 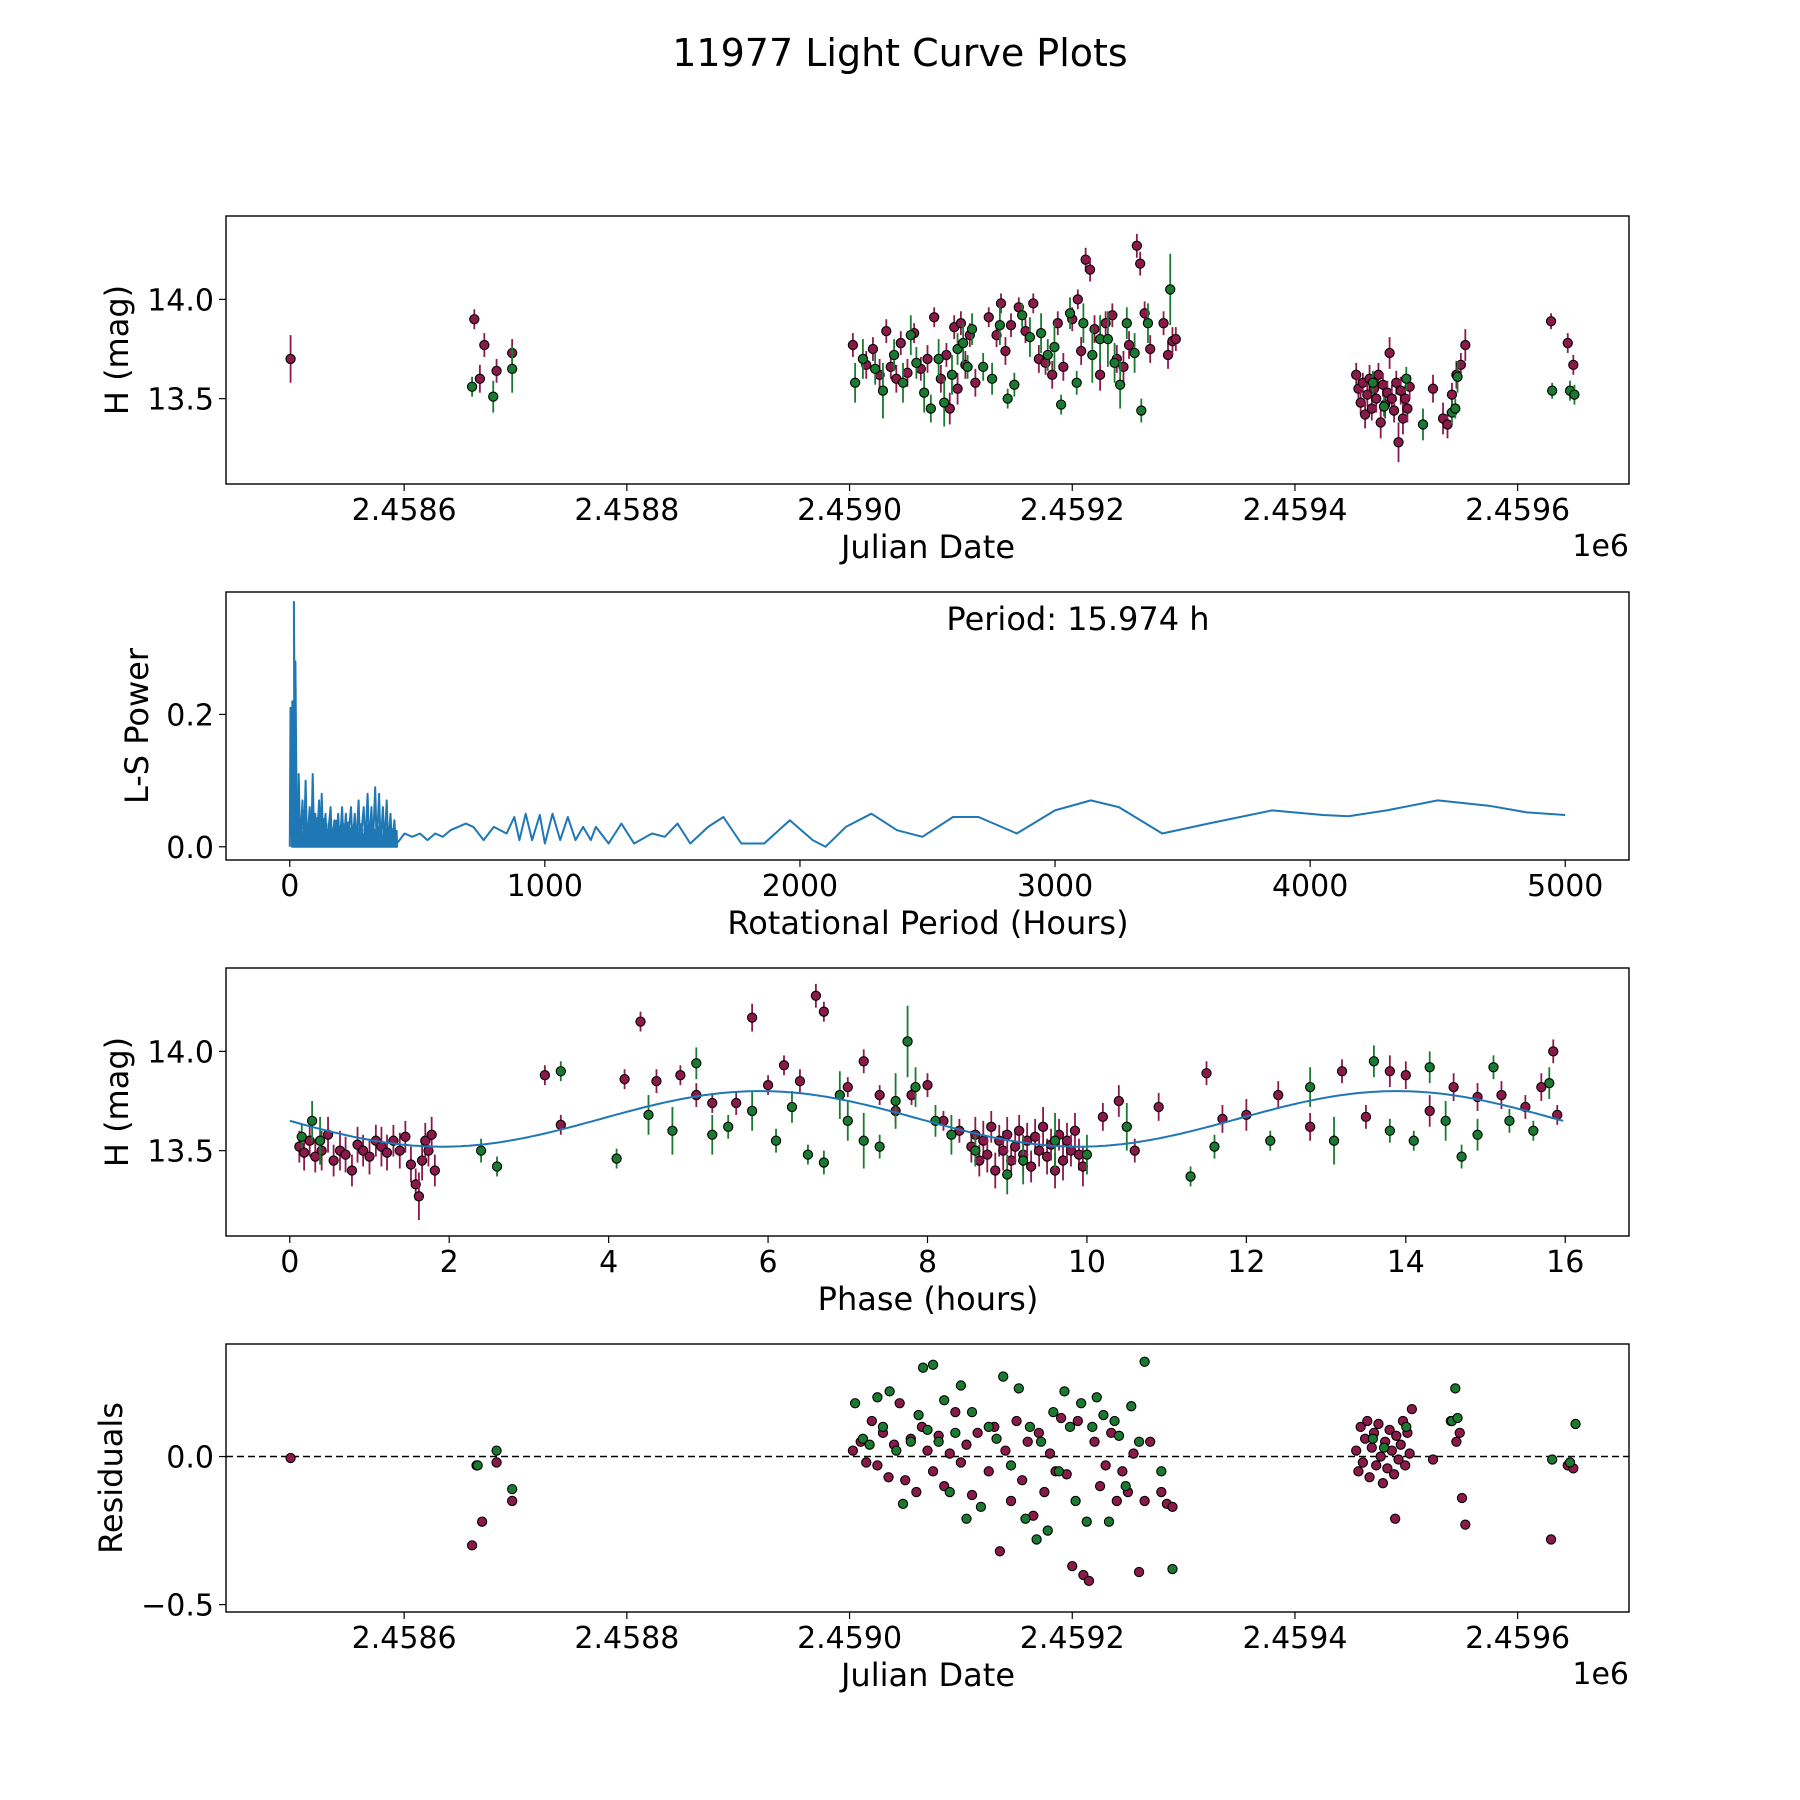 What do you see at coordinates (800, 886) in the screenshot?
I see `x-tick-label: 2000` at bounding box center [800, 886].